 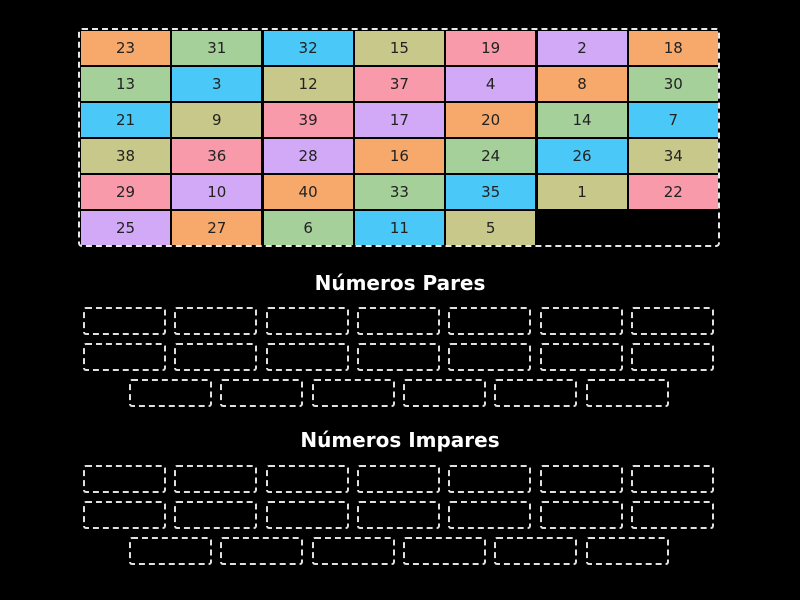 I want to click on number-tile: 29, so click(x=125, y=192).